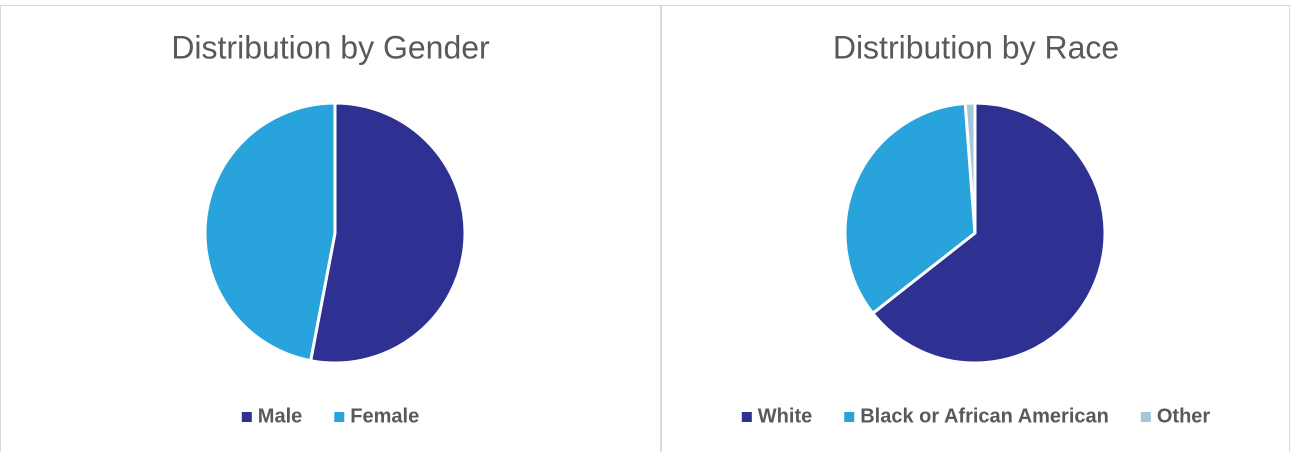 The image size is (1291, 452). Describe the element at coordinates (280, 416) in the screenshot. I see `legend-label: Male` at that location.